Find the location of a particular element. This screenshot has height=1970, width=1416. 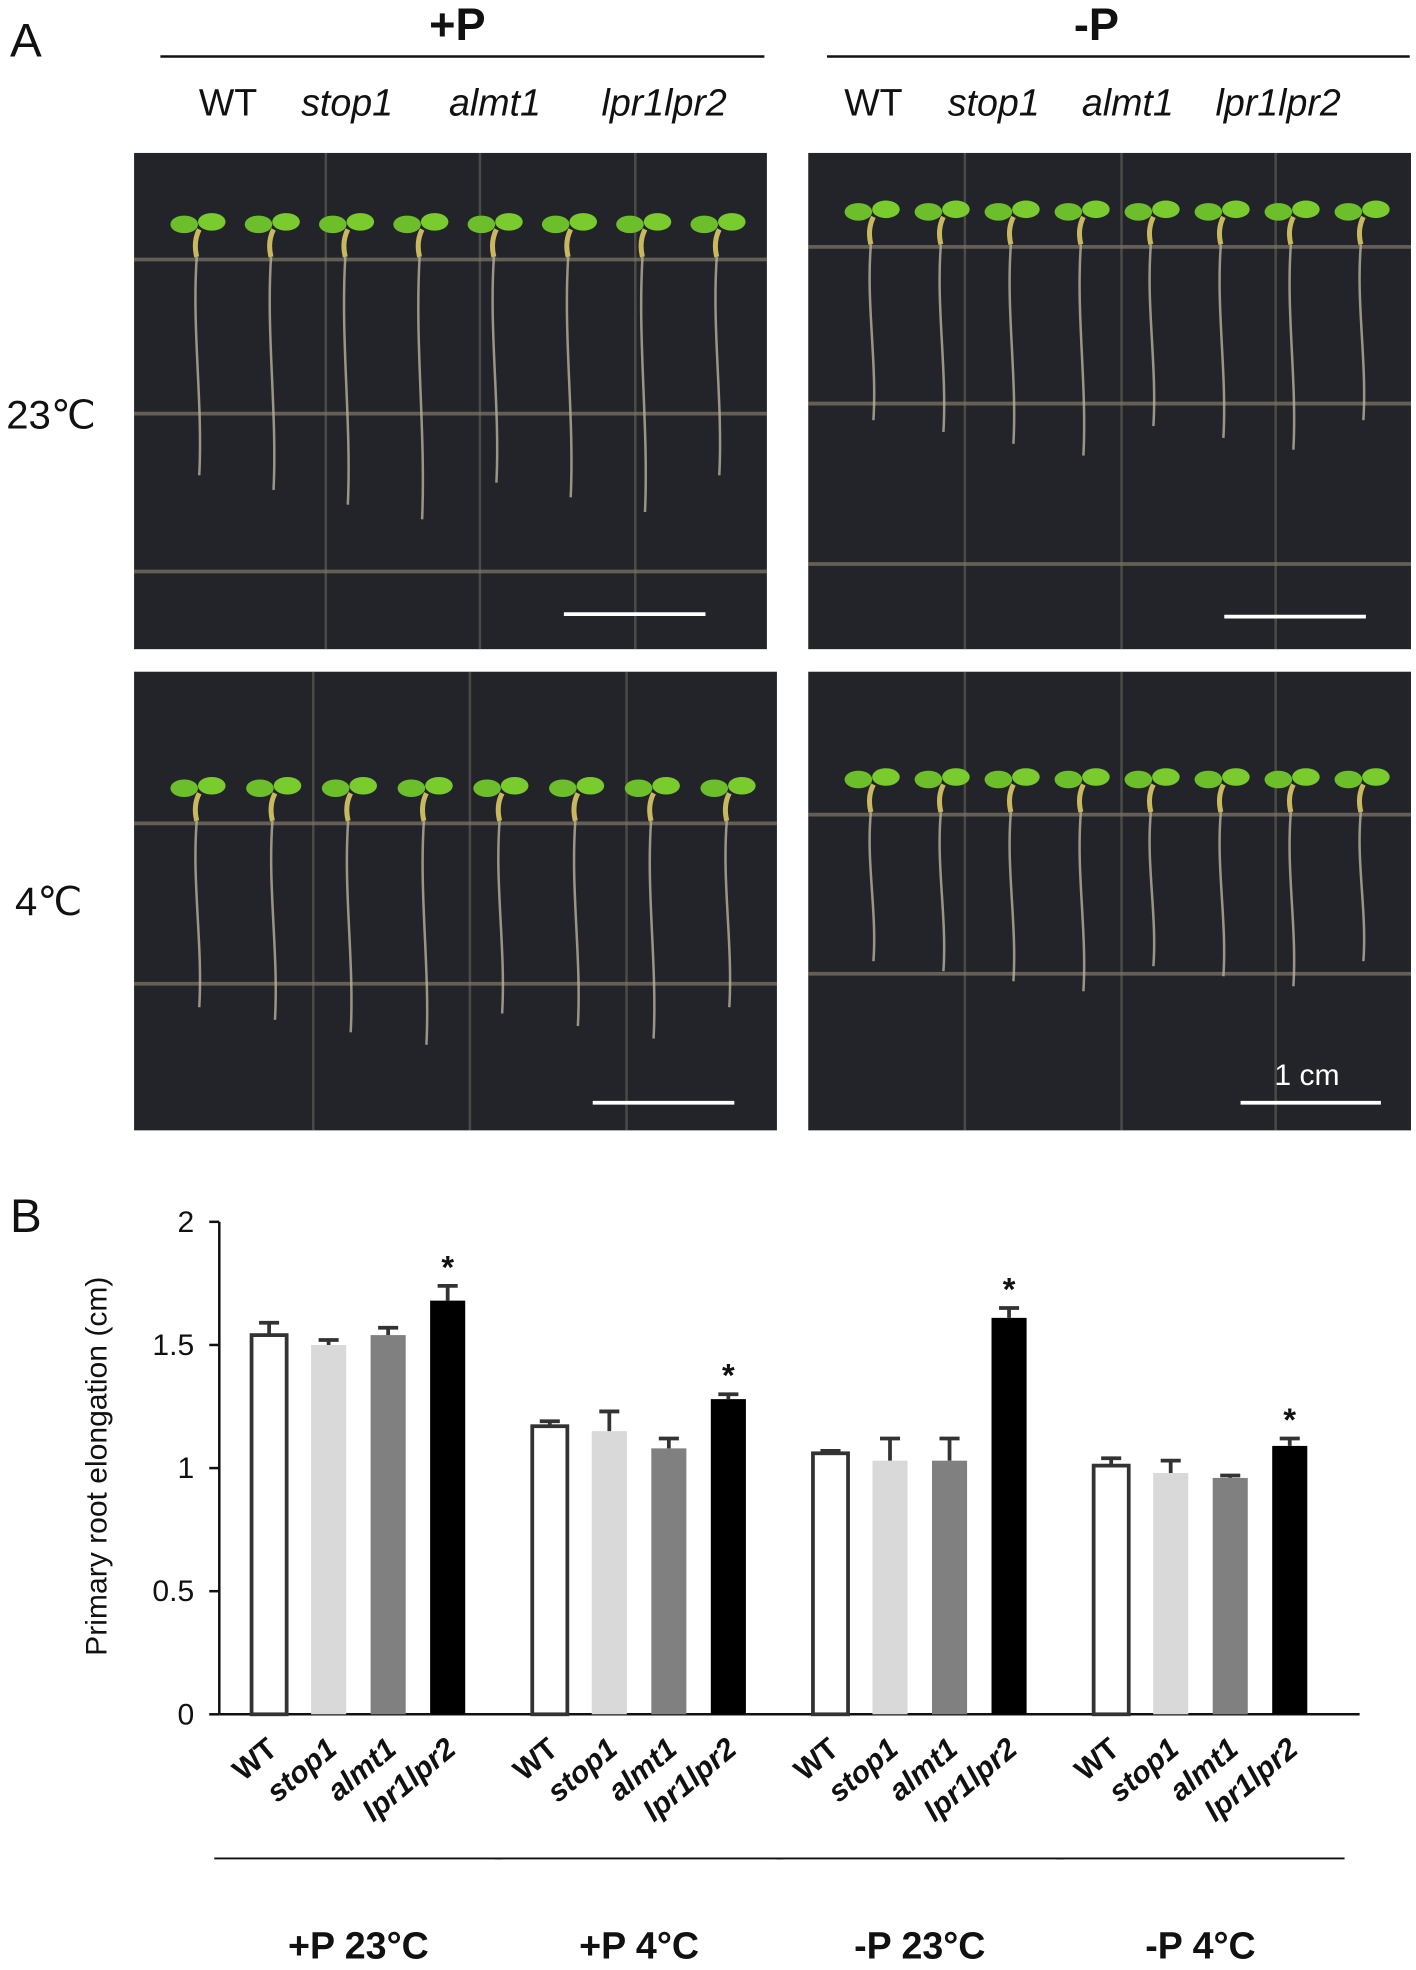

y-tick-label: 0 is located at coordinates (185, 1714).